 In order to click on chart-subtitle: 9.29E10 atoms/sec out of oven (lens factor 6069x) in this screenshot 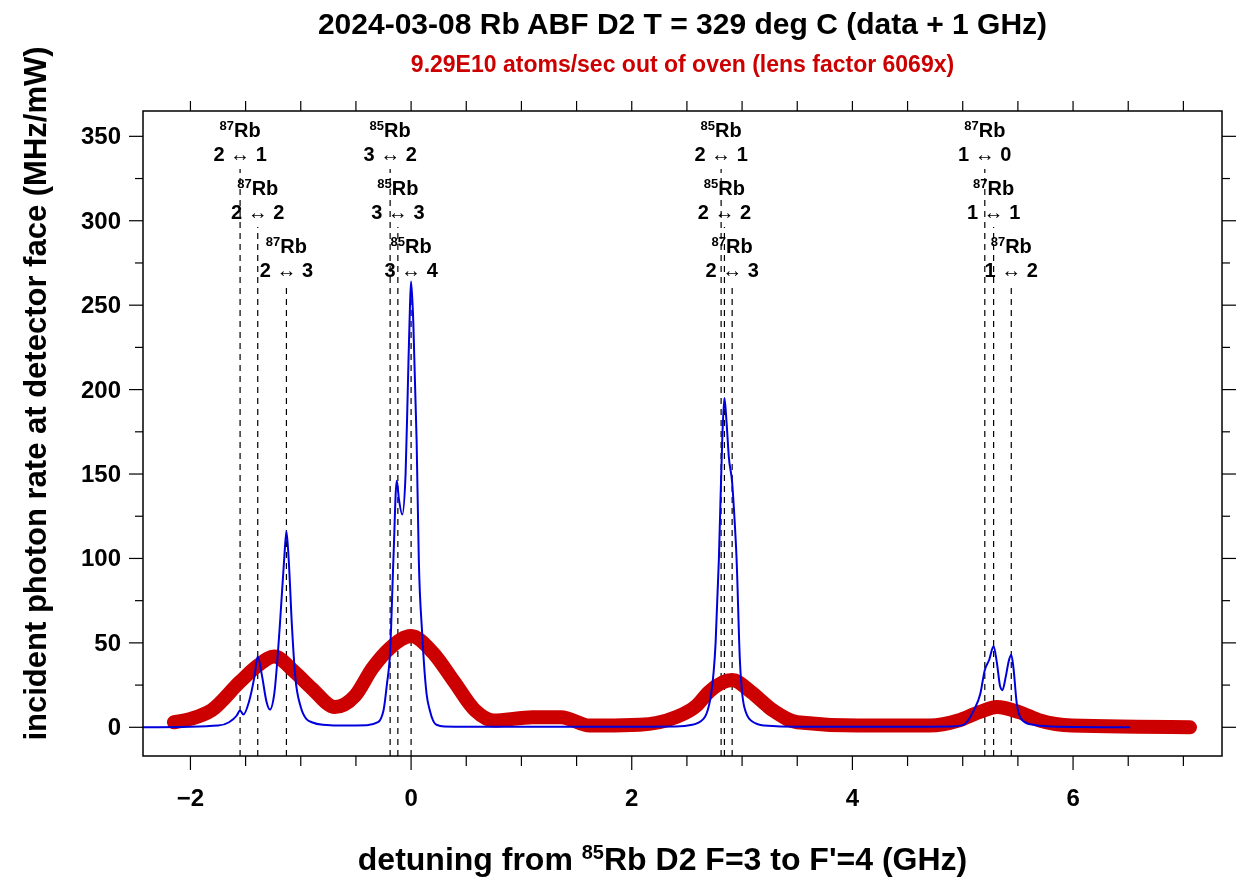, I will do `click(682, 64)`.